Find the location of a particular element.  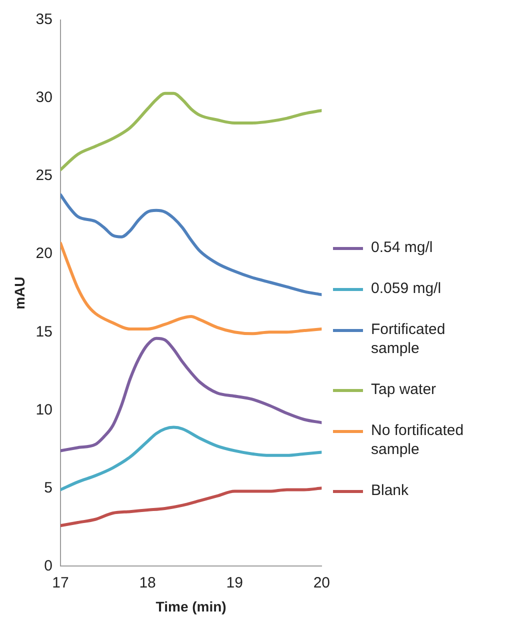

legend-label: 0.54 mg/l is located at coordinates (402, 247).